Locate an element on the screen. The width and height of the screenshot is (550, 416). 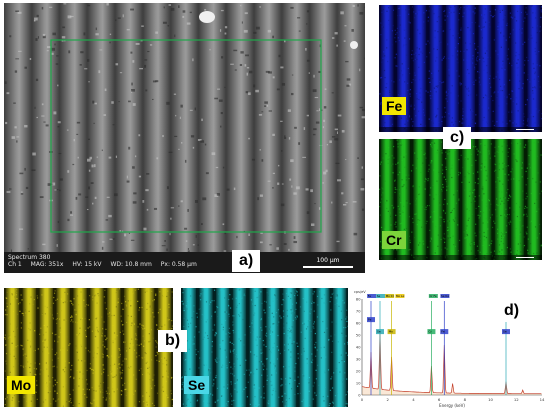
cr-map-scale is located at coordinates (525, 257).